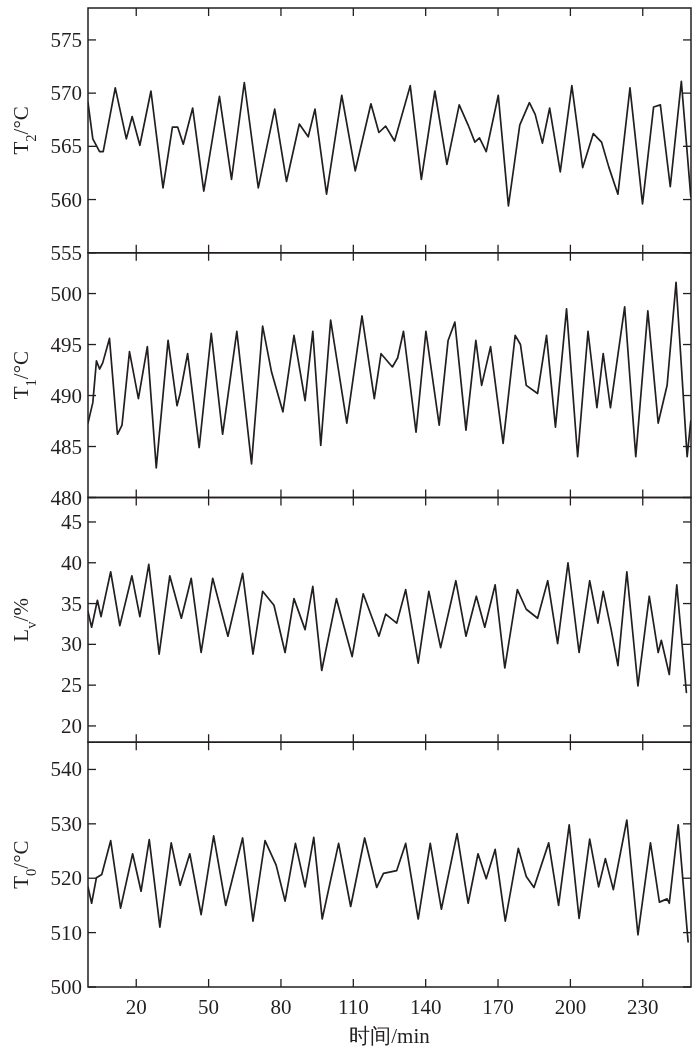 This screenshot has width=700, height=1051. What do you see at coordinates (66, 252) in the screenshot?
I see `y-tick-label: 555` at bounding box center [66, 252].